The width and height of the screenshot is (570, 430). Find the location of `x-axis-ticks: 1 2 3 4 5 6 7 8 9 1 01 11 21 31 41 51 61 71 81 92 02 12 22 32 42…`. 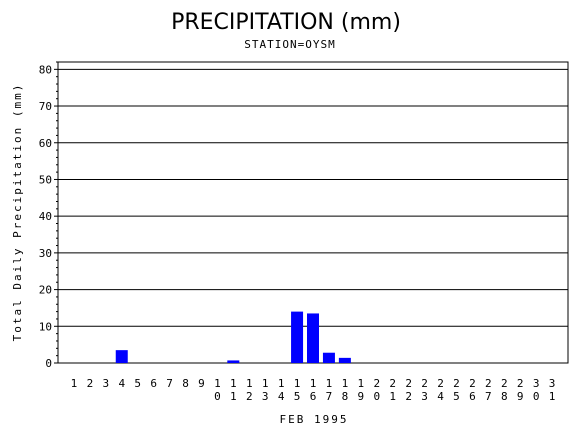

x-axis-ticks: 1 2 3 4 5 6 7 8 9 1 01 11 21 31 41 51 61 71 81 92 02 12 22 32 42… is located at coordinates (313, 390).